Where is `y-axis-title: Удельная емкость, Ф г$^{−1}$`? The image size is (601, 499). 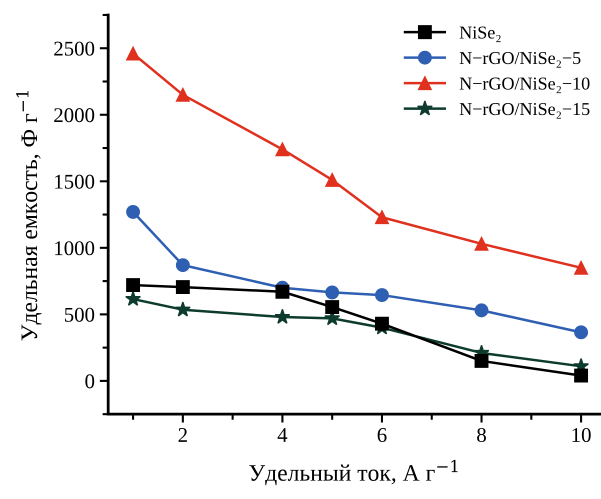 y-axis-title: Удельная емкость, Ф г$^{−1}$ is located at coordinates (29, 215).